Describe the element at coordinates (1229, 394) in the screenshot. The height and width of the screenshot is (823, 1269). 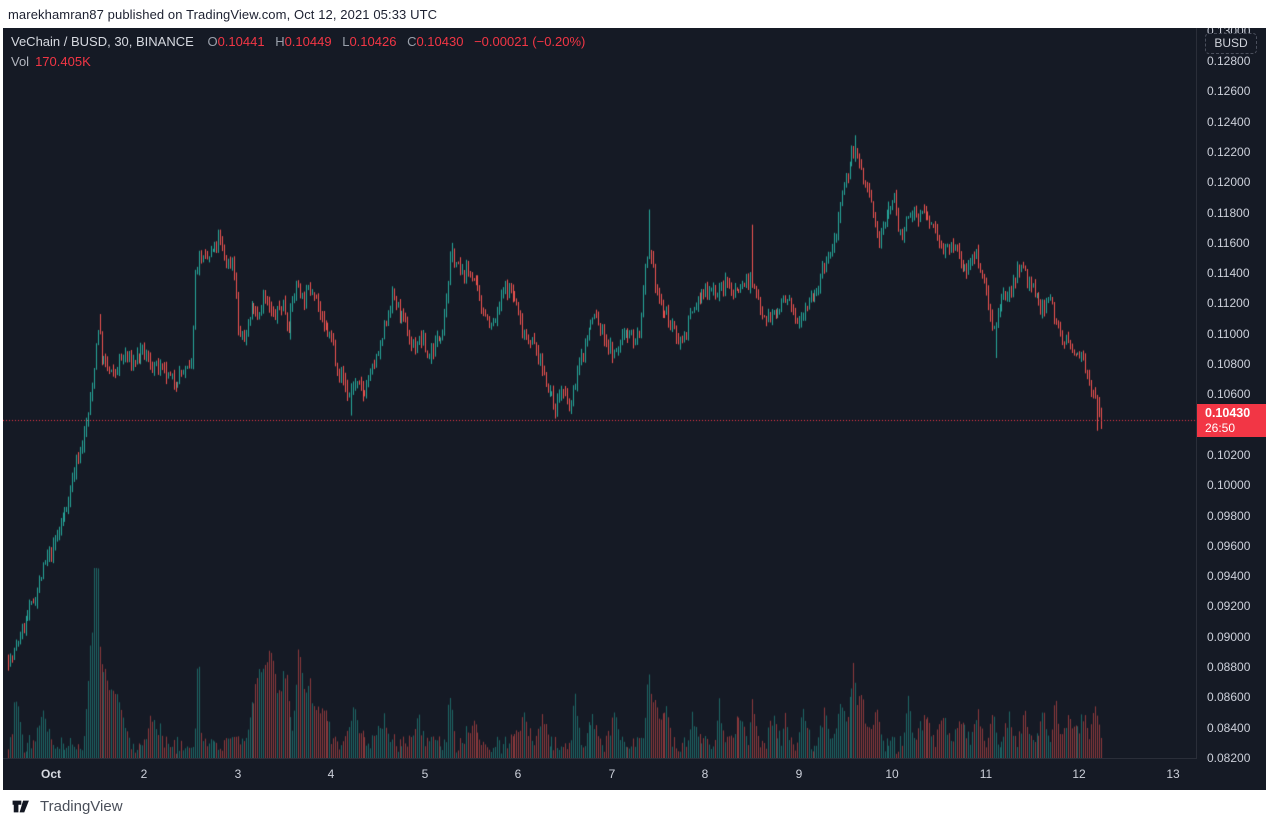
I see `price-tick: 0.10600` at that location.